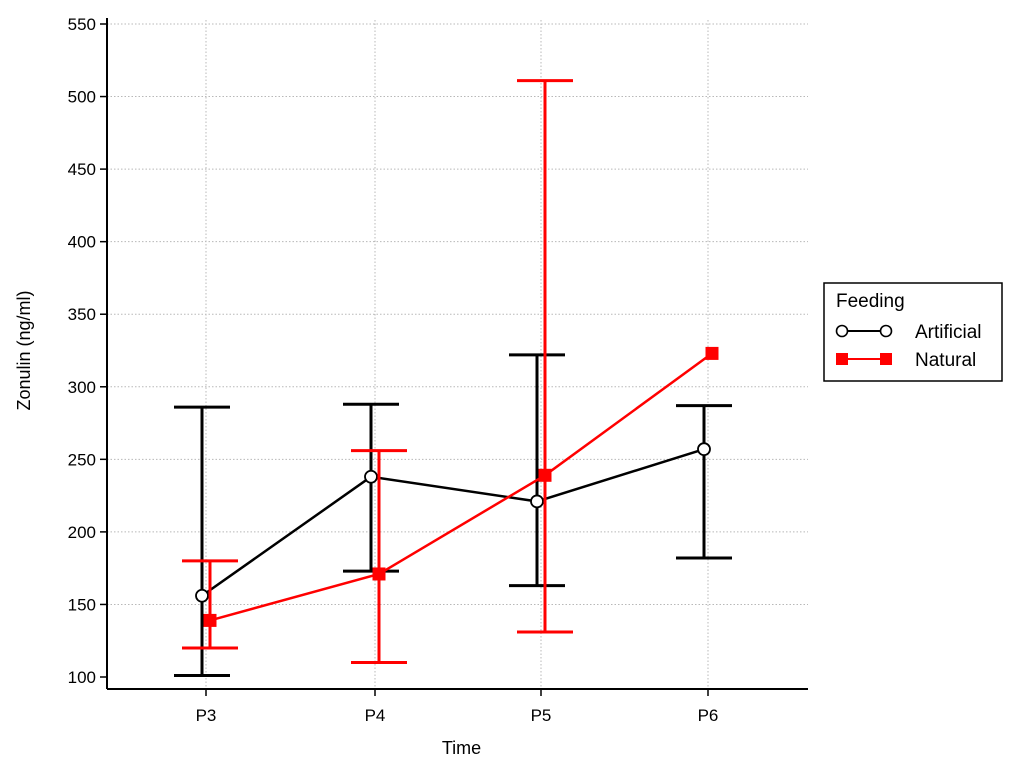  Describe the element at coordinates (948, 332) in the screenshot. I see `legend-label: Artificial` at that location.